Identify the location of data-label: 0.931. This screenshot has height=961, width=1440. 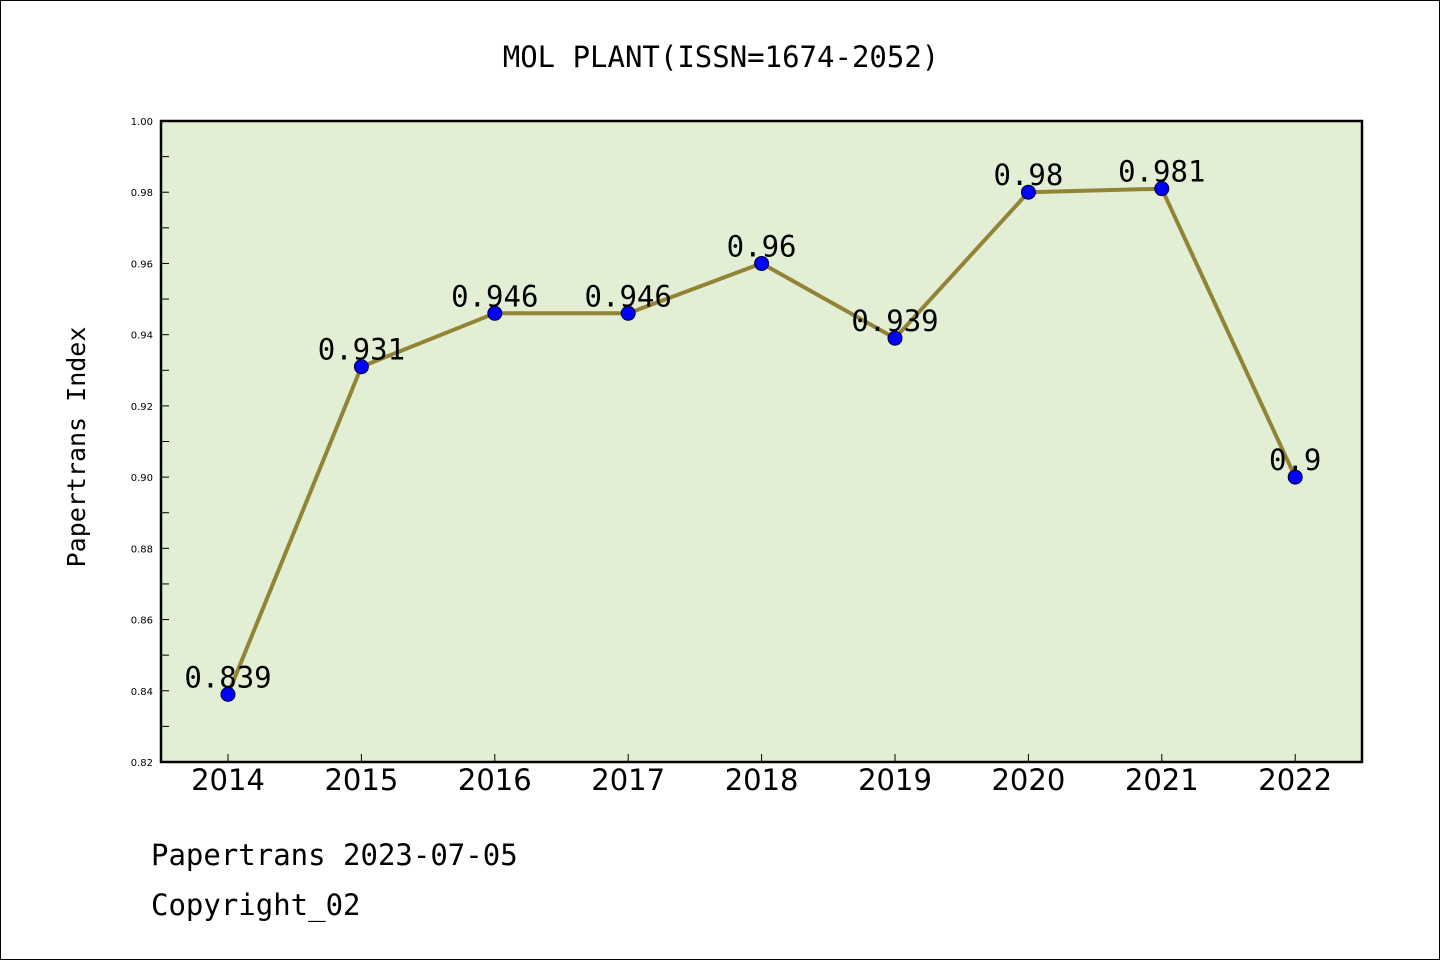
(361, 350).